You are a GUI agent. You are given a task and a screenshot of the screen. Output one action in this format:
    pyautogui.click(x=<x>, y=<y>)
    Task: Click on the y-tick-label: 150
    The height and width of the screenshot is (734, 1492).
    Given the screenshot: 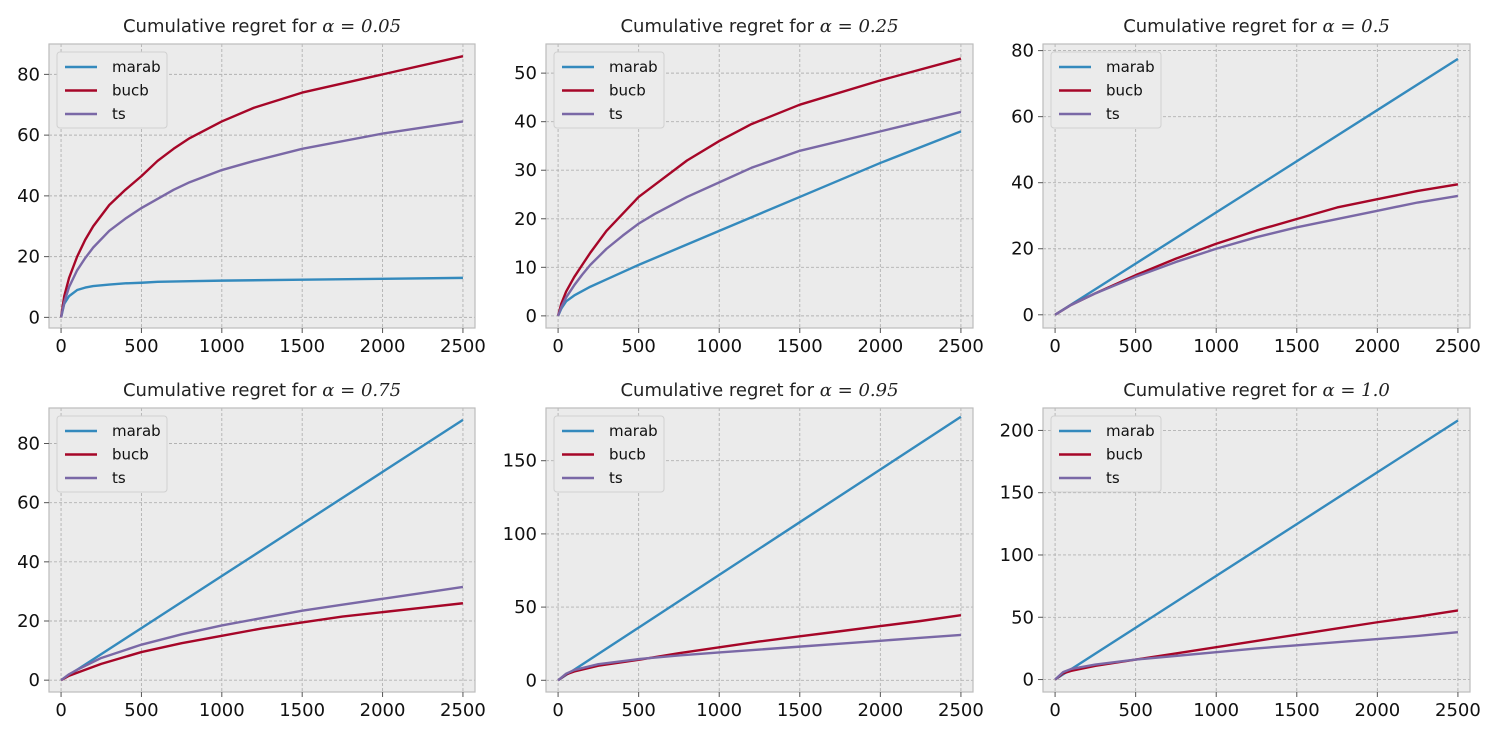 What is the action you would take?
    pyautogui.click(x=1017, y=493)
    